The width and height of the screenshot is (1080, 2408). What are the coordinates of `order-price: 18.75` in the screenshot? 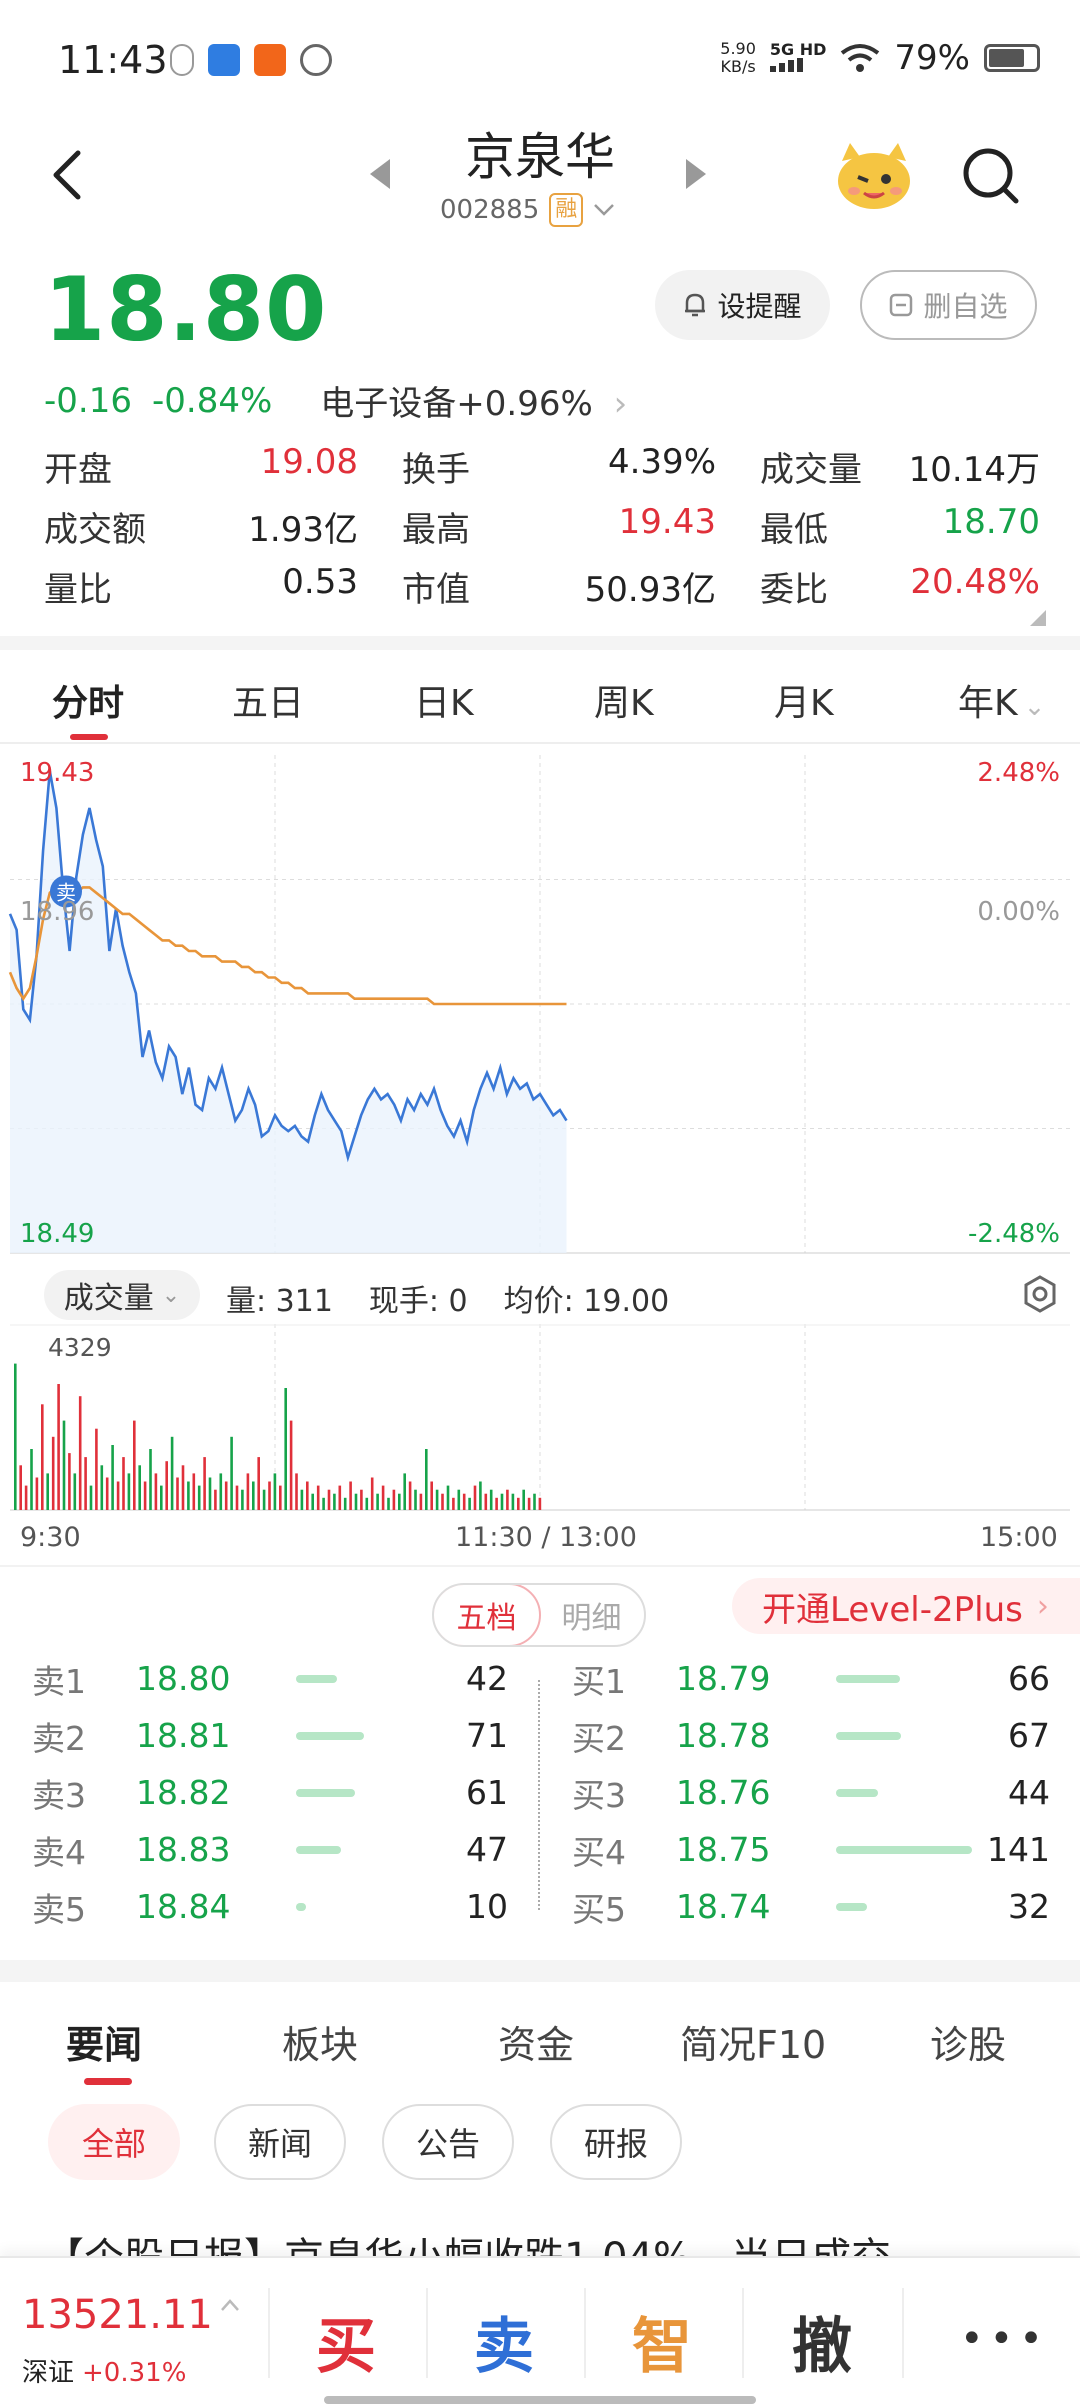 It's located at (723, 1849).